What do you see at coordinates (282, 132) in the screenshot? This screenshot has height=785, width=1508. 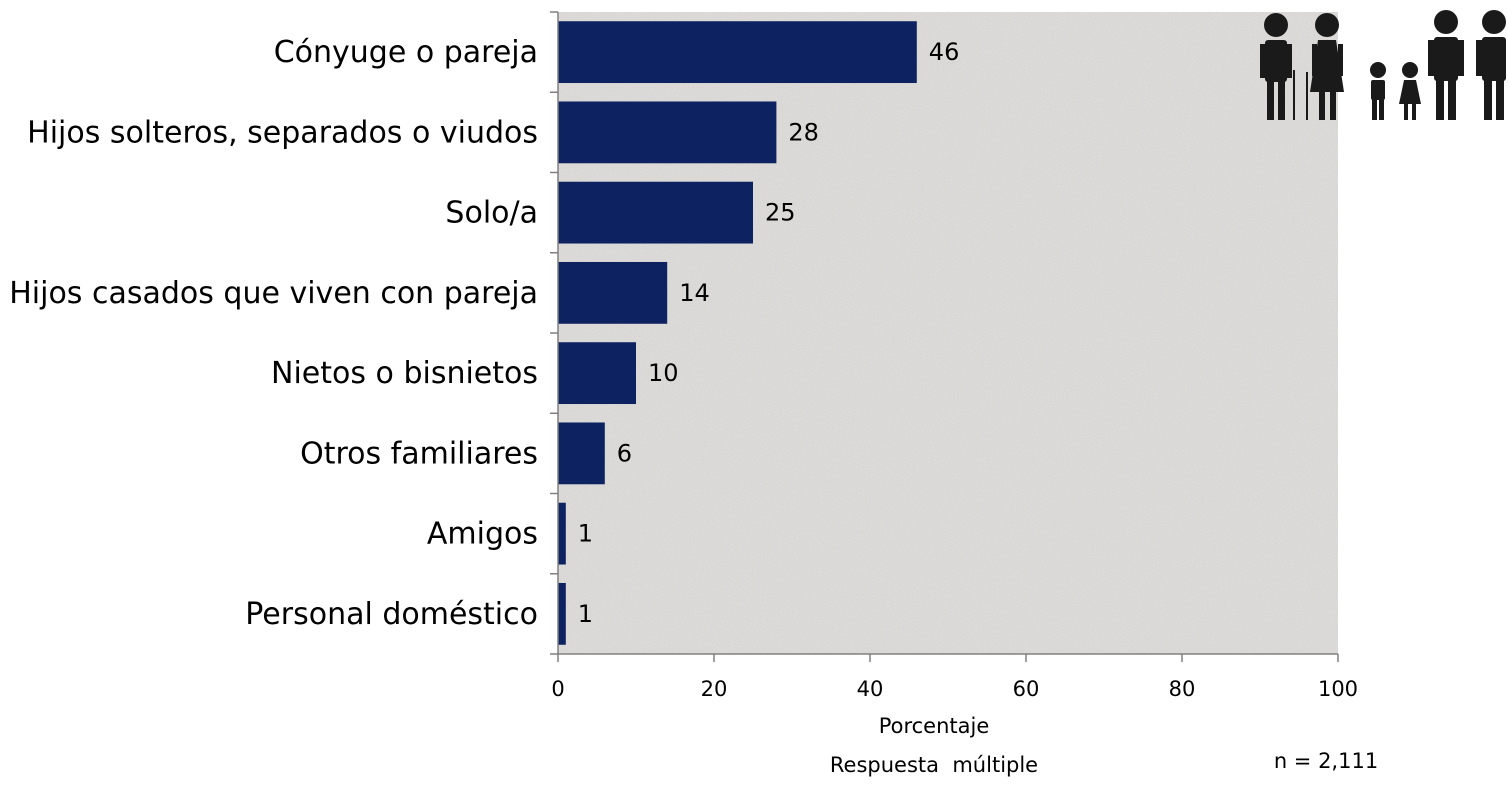 I see `category-label: Hijos solteros, separados o viudos` at bounding box center [282, 132].